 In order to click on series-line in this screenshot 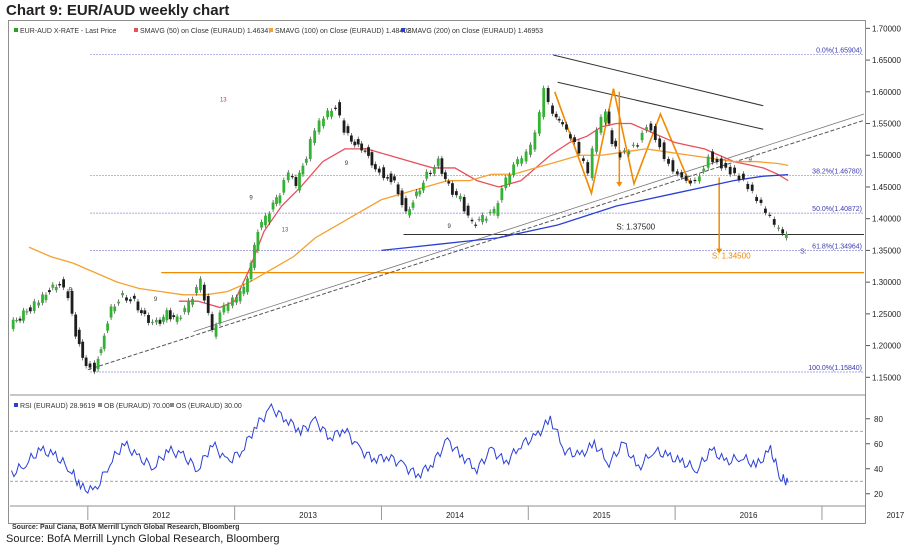, I will do `click(585, 212)`.